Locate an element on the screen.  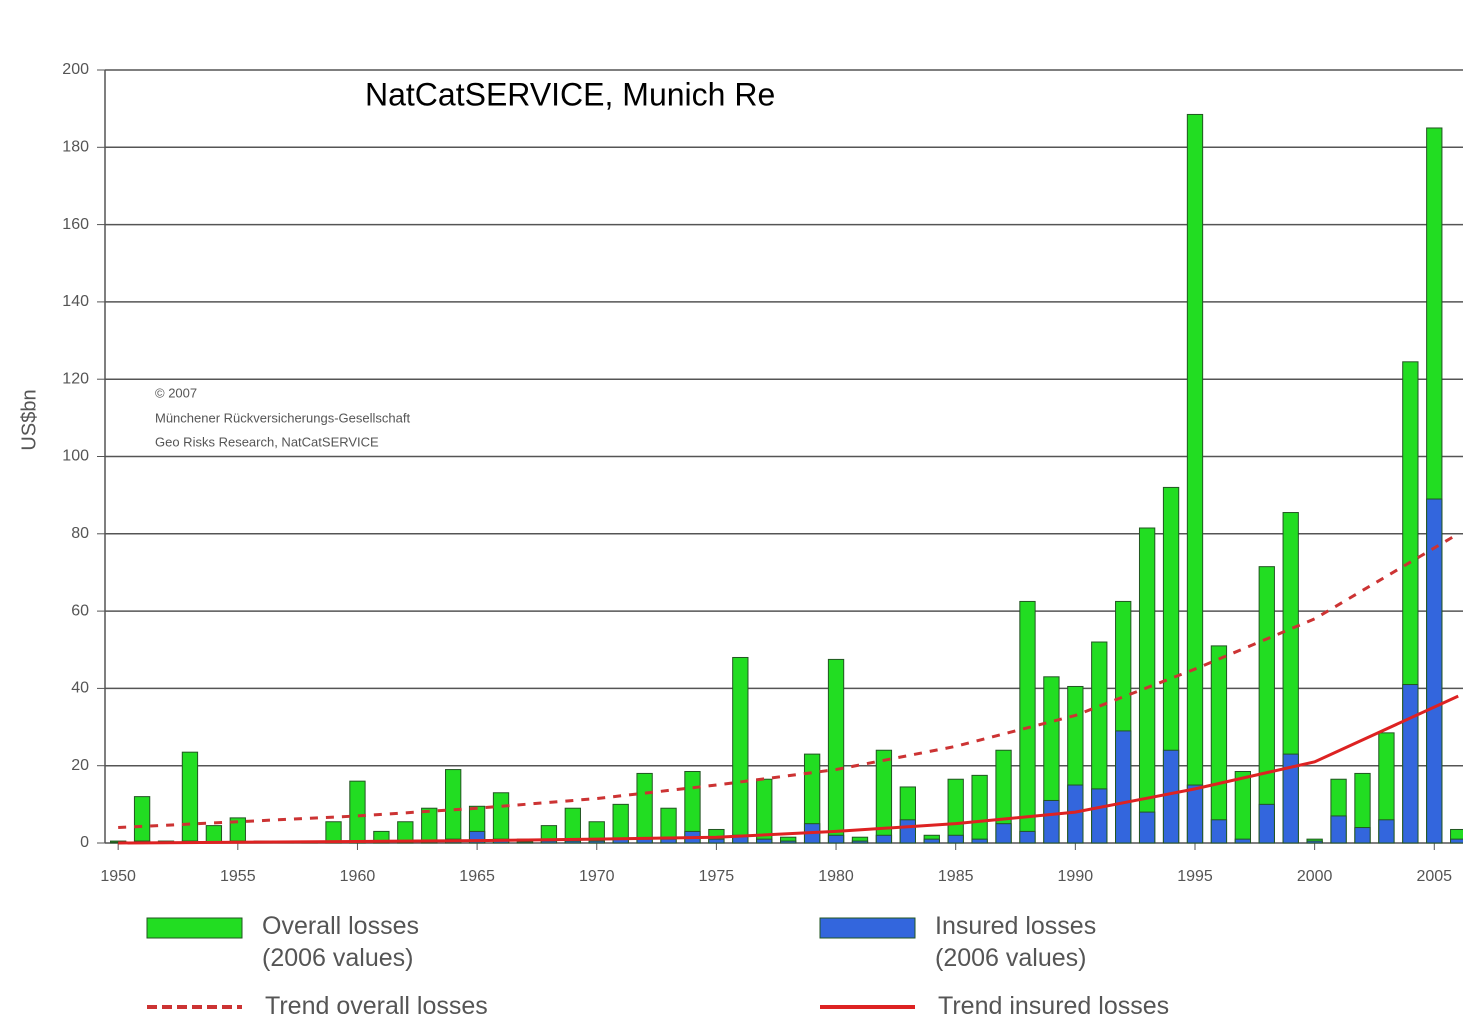
x-tick-label: 1955 is located at coordinates (238, 876).